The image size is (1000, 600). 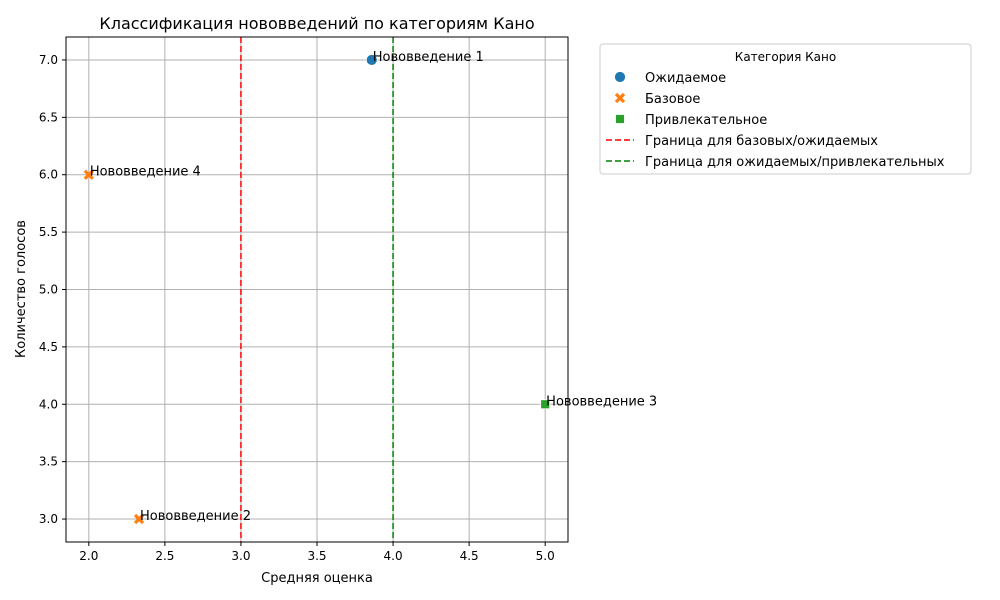 What do you see at coordinates (195, 516) in the screenshot?
I see `point-label: Нововведение 2` at bounding box center [195, 516].